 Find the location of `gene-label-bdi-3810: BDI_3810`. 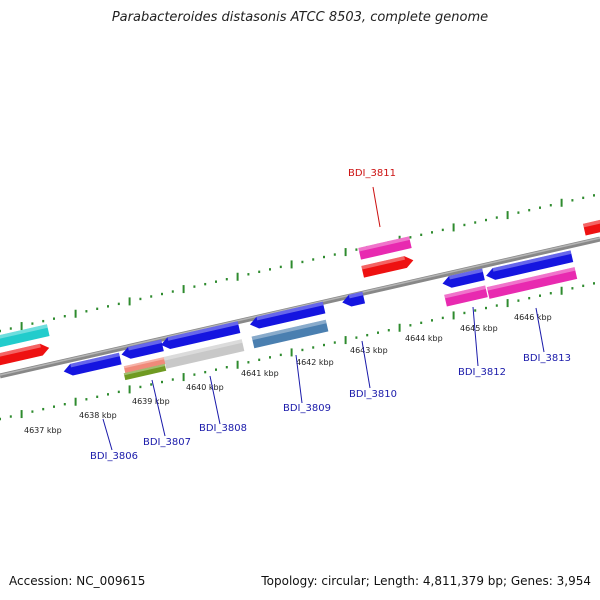

gene-label-bdi-3810: BDI_3810 is located at coordinates (373, 394).